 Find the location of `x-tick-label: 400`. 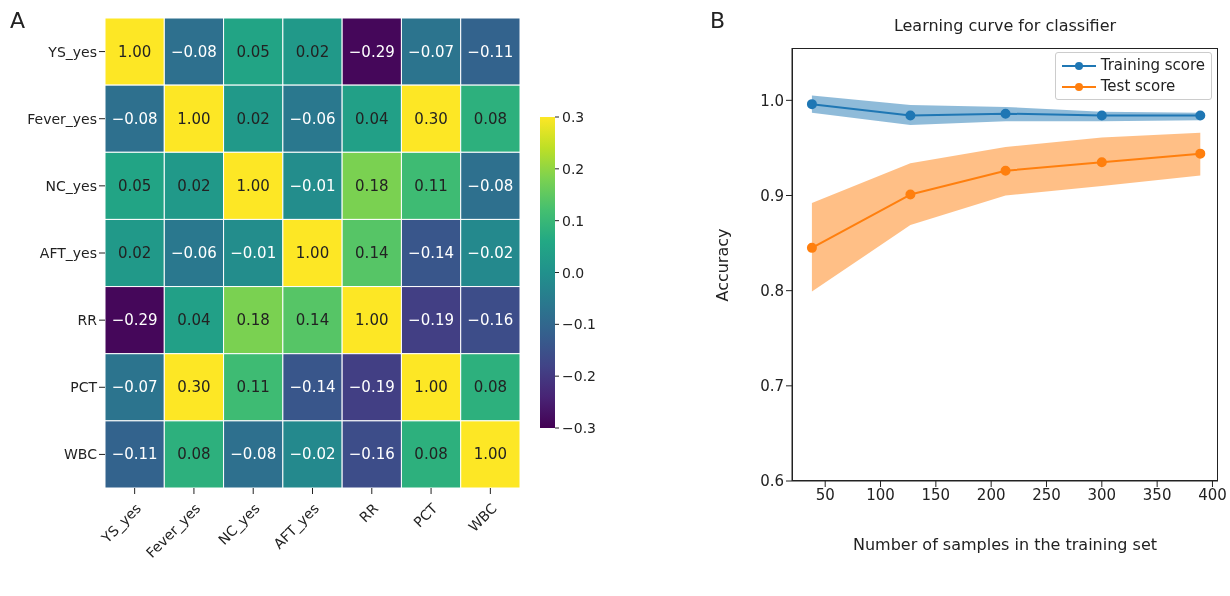

x-tick-label: 400 is located at coordinates (1212, 494).